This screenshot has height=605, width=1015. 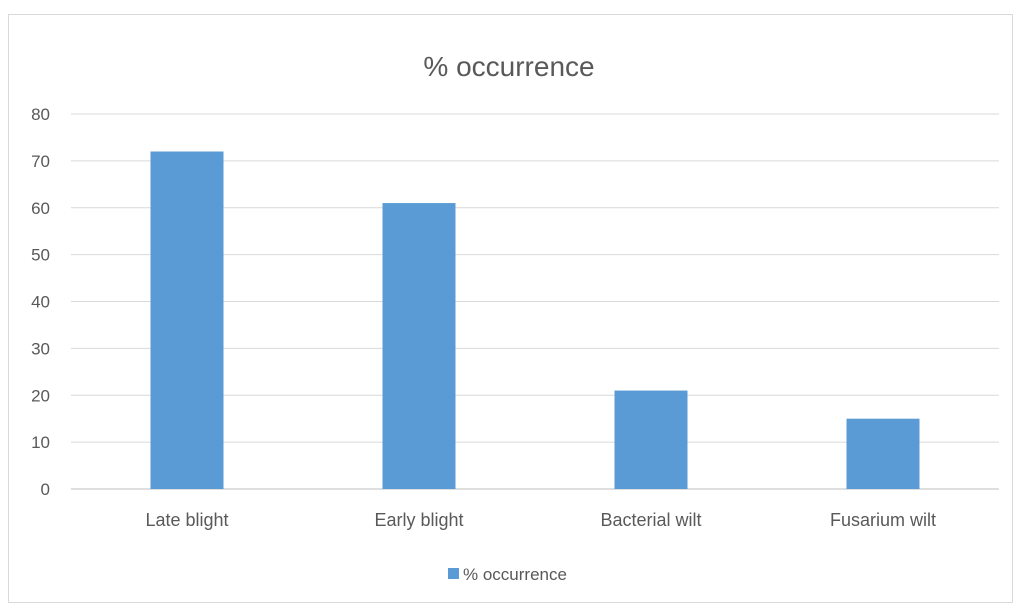 I want to click on y-tick-label: 60, so click(x=40, y=208).